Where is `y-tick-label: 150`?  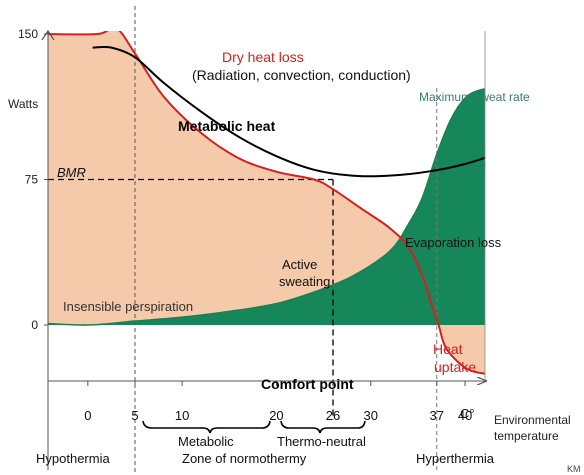
y-tick-label: 150 is located at coordinates (28, 34).